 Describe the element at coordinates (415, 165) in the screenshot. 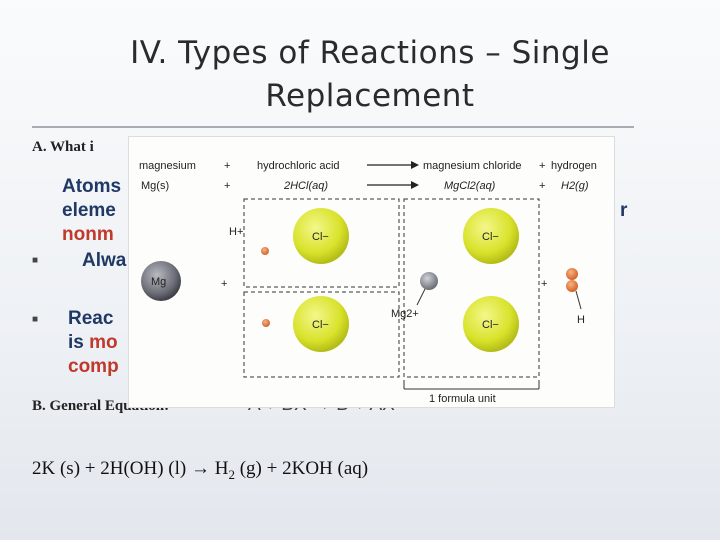

I see `reaction-arrow-1-head` at that location.